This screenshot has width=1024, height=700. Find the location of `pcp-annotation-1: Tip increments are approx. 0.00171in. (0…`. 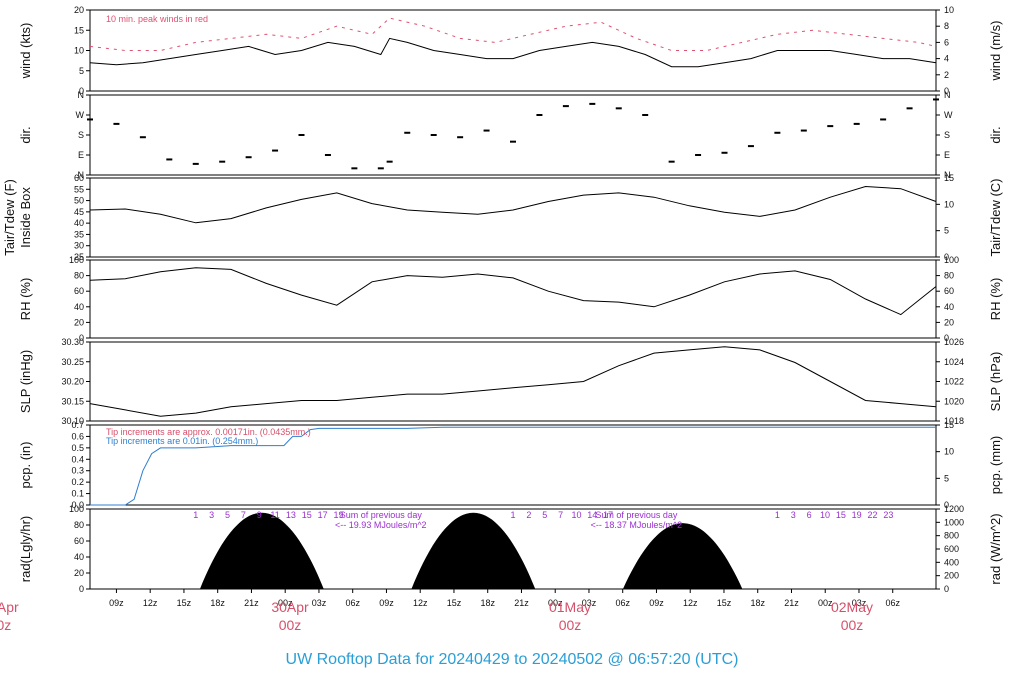

pcp-annotation-1: Tip increments are approx. 0.00171in. (0… is located at coordinates (208, 432).